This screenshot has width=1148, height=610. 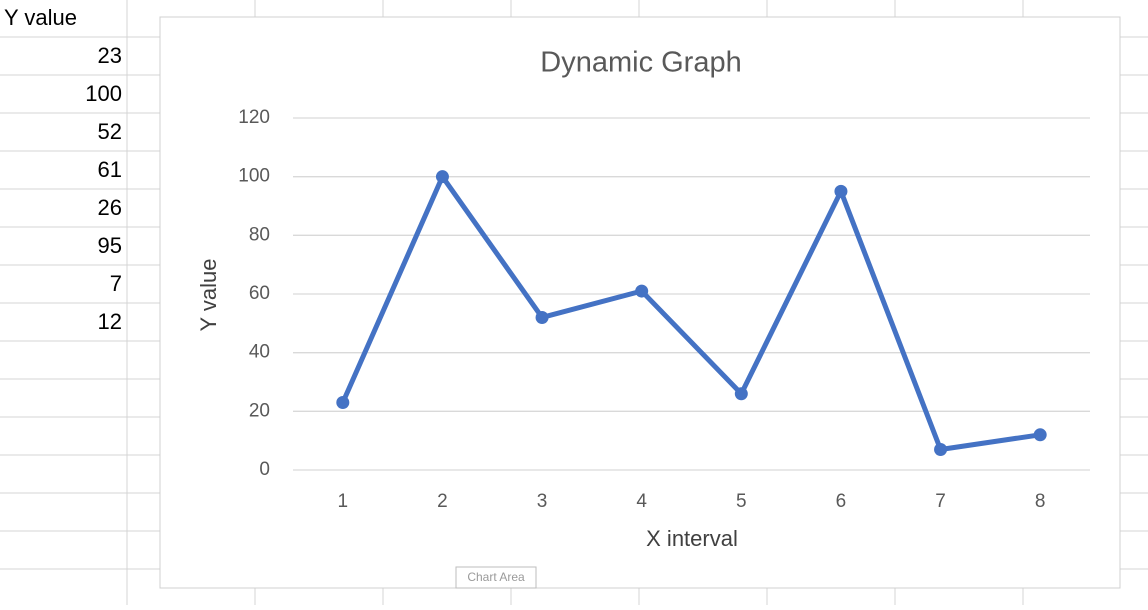 What do you see at coordinates (940, 501) in the screenshot?
I see `x-tick-label: 7` at bounding box center [940, 501].